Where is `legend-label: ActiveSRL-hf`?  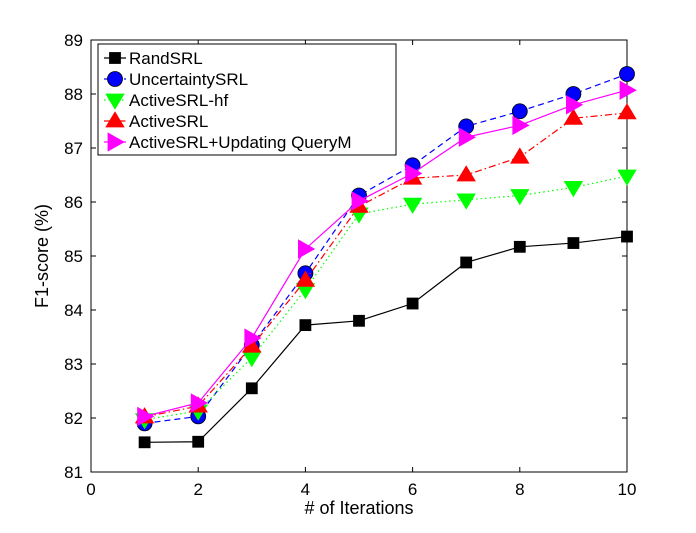 legend-label: ActiveSRL-hf is located at coordinates (178, 100).